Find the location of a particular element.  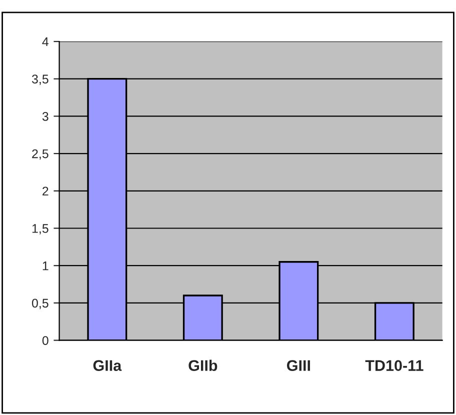

y-tick-label: 1 is located at coordinates (45, 266).